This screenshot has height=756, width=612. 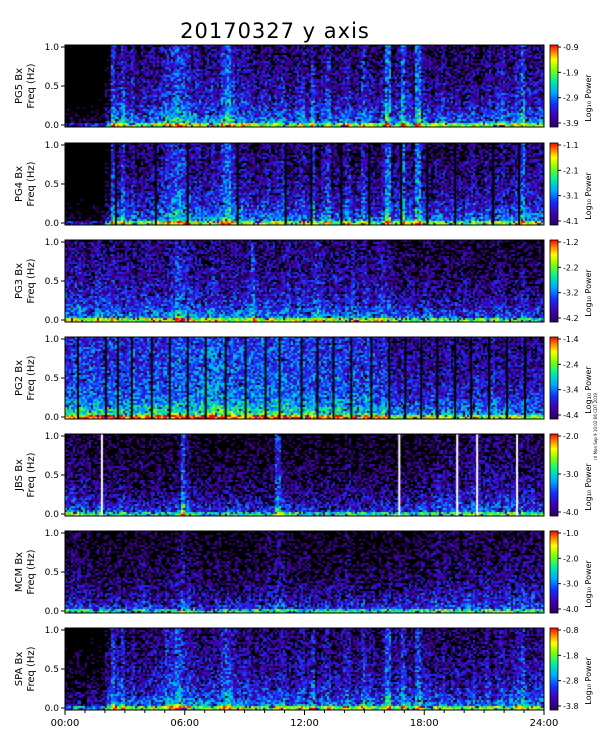 I want to click on colorbar-tick-label: -1.1, so click(x=571, y=145).